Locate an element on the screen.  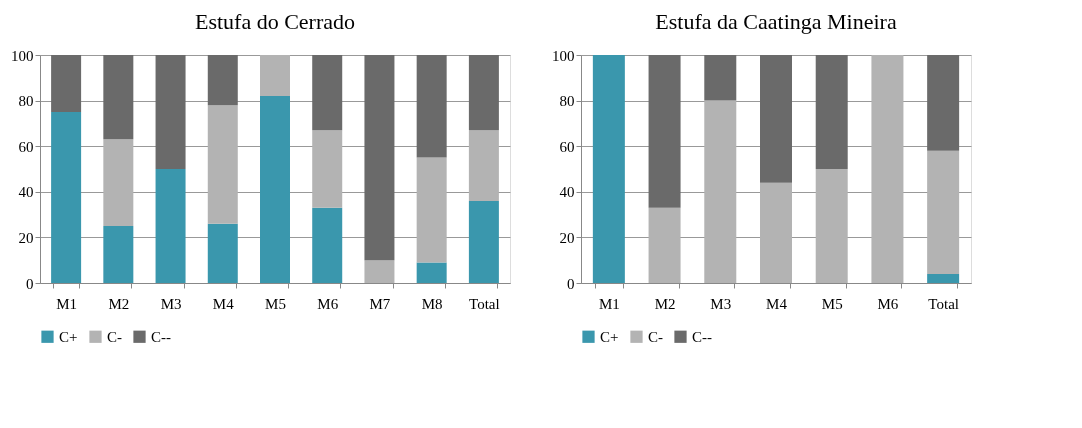
x-tick-label: M8 is located at coordinates (432, 303).